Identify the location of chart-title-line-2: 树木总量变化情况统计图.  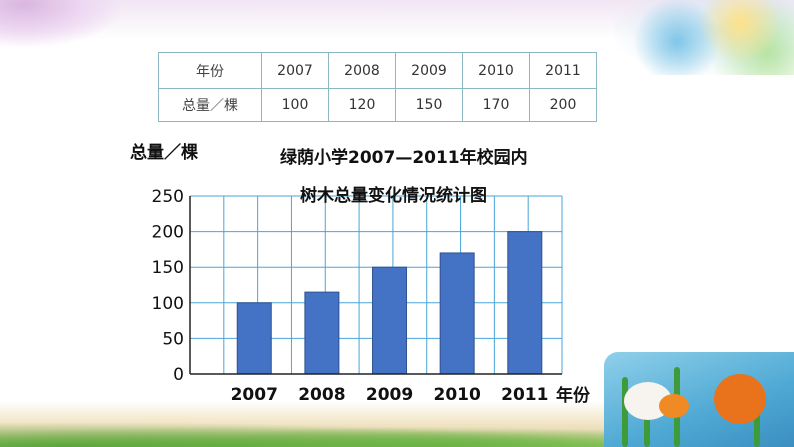
(393, 195).